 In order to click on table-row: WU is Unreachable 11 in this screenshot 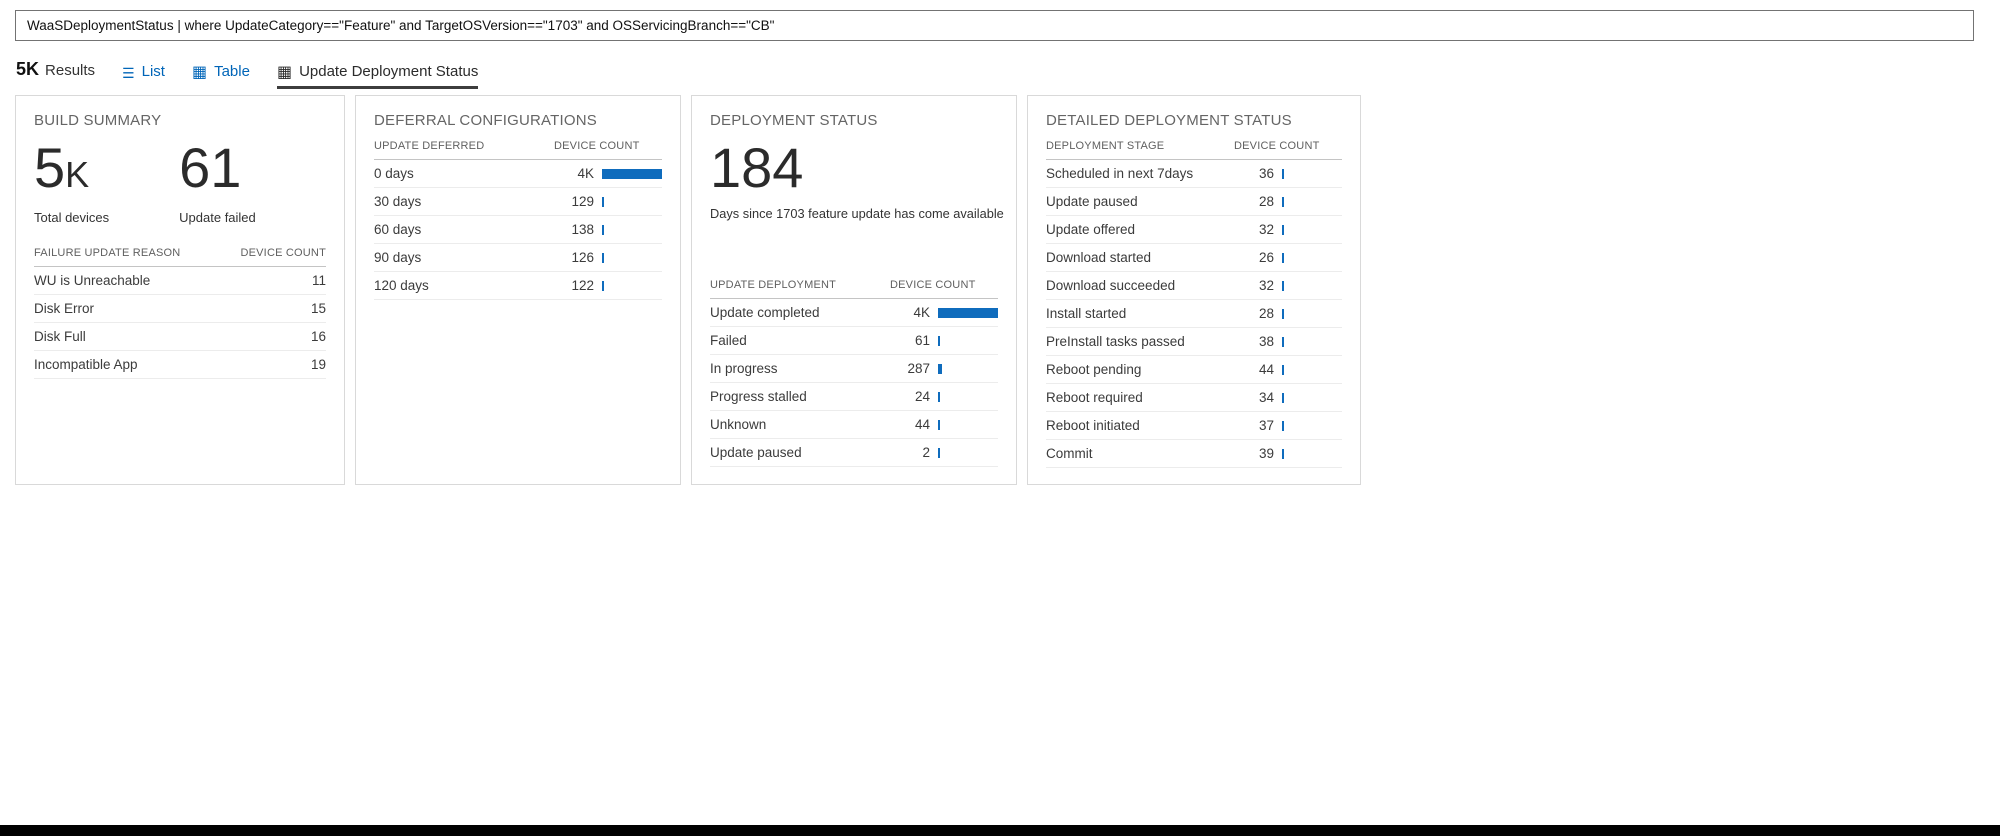, I will do `click(180, 281)`.